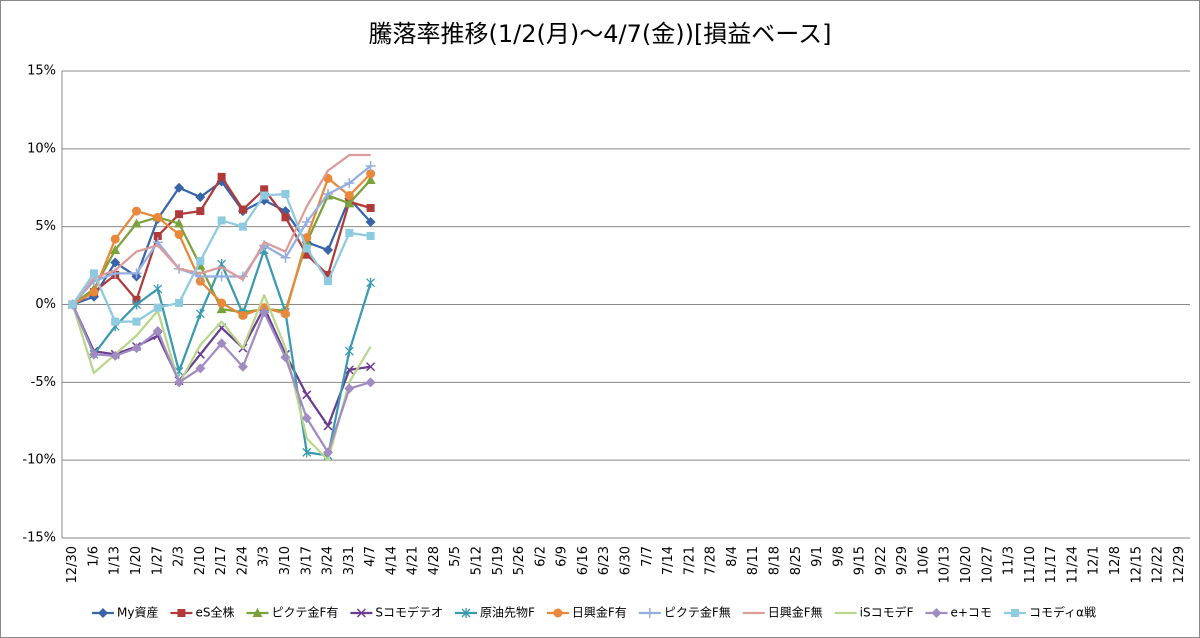 The width and height of the screenshot is (1200, 638). Describe the element at coordinates (562, 556) in the screenshot. I see `x-tick-label: 6/9` at that location.